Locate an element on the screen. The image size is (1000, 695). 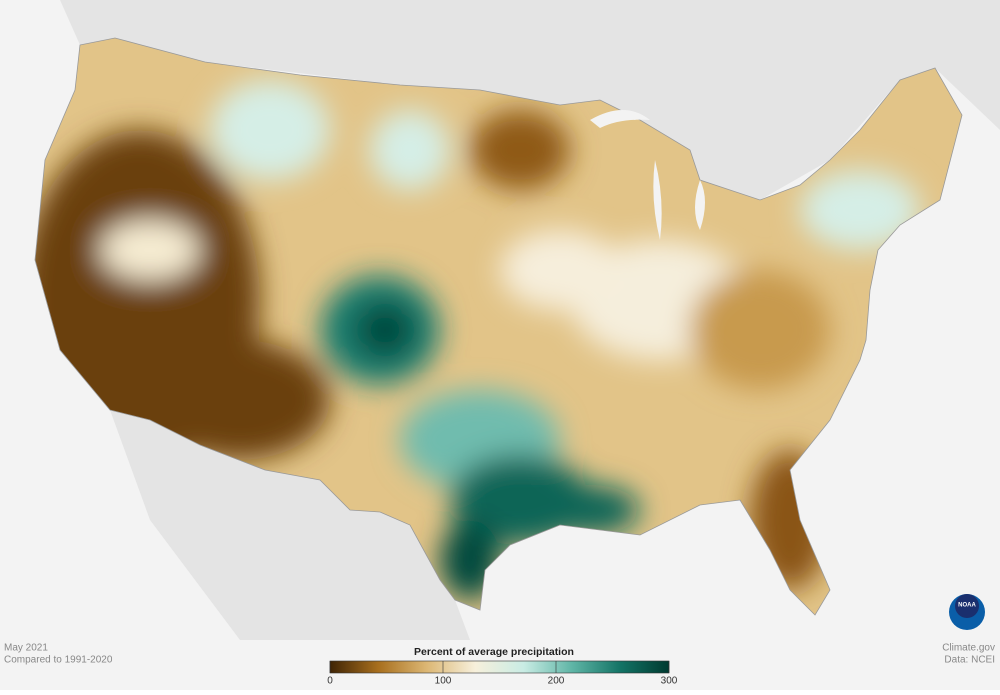
site-credit: Climate.gov is located at coordinates (968, 648).